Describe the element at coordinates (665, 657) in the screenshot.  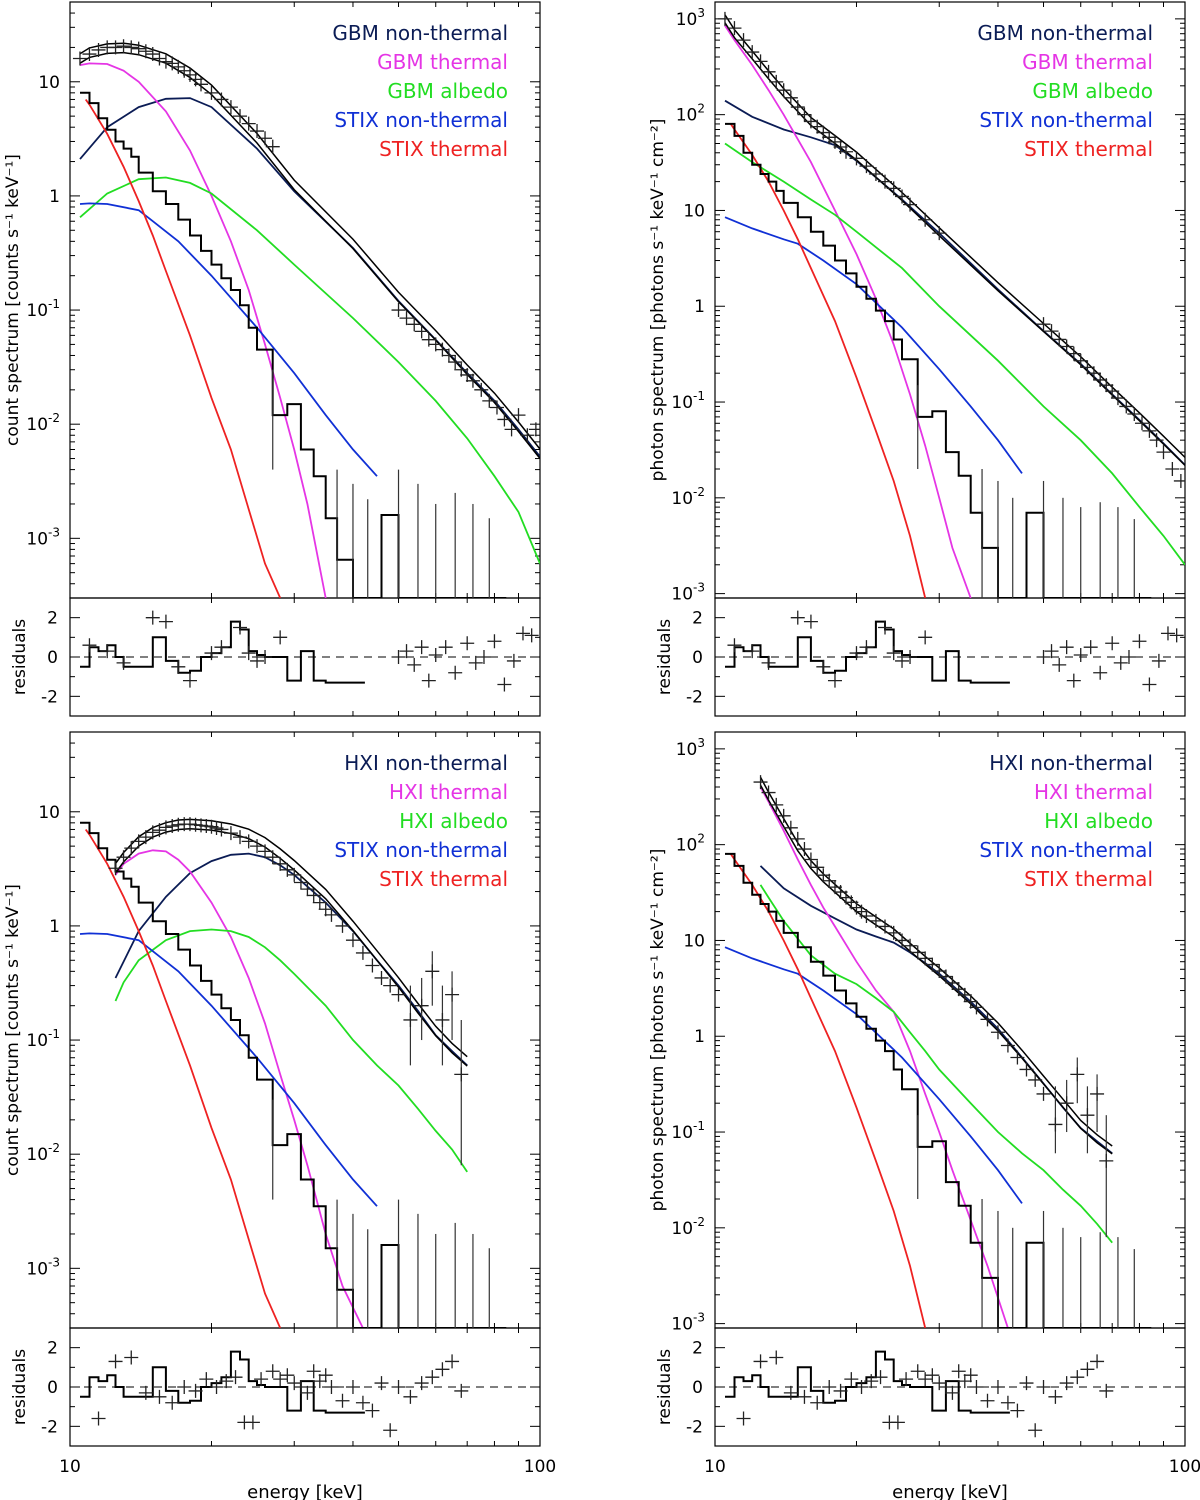
I see `residuals-axis-label: residuals` at that location.